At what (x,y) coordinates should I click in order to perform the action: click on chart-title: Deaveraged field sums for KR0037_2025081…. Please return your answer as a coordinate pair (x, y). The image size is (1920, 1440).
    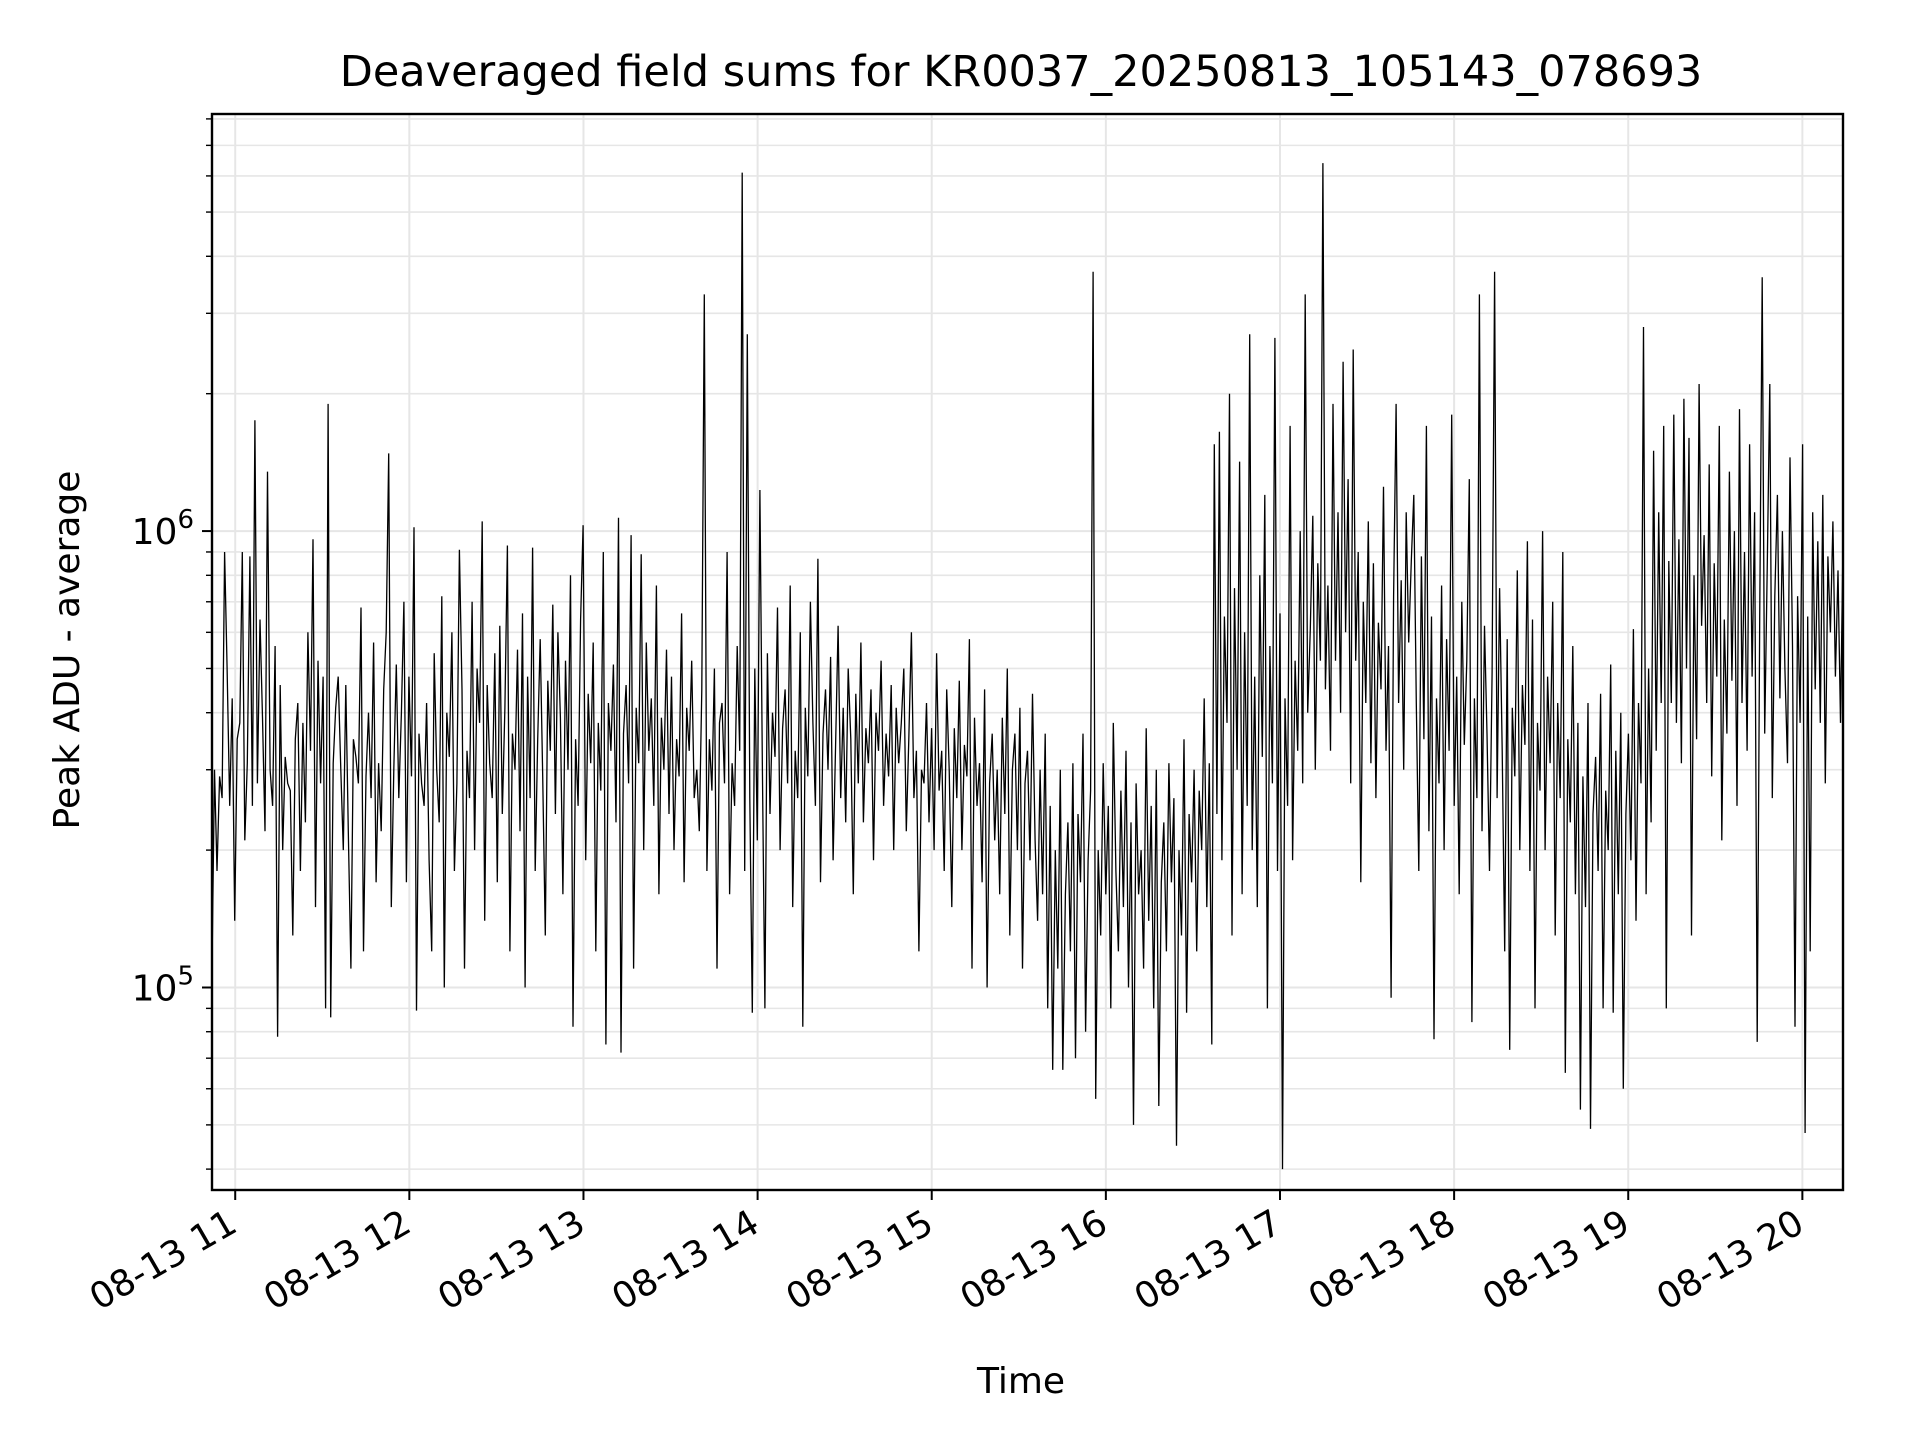
    Looking at the image, I should click on (1021, 72).